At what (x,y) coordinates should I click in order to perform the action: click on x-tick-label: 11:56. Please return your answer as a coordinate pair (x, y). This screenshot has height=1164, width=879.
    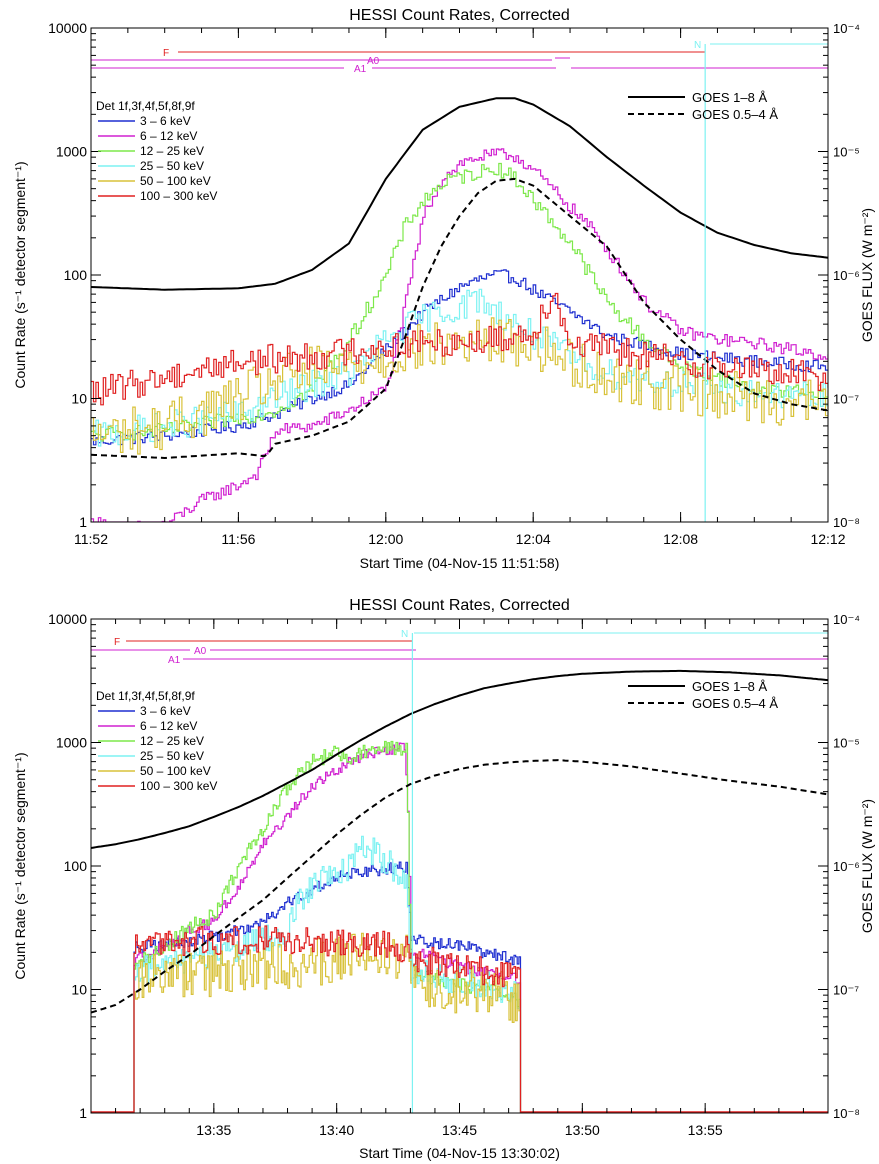
    Looking at the image, I should click on (238, 539).